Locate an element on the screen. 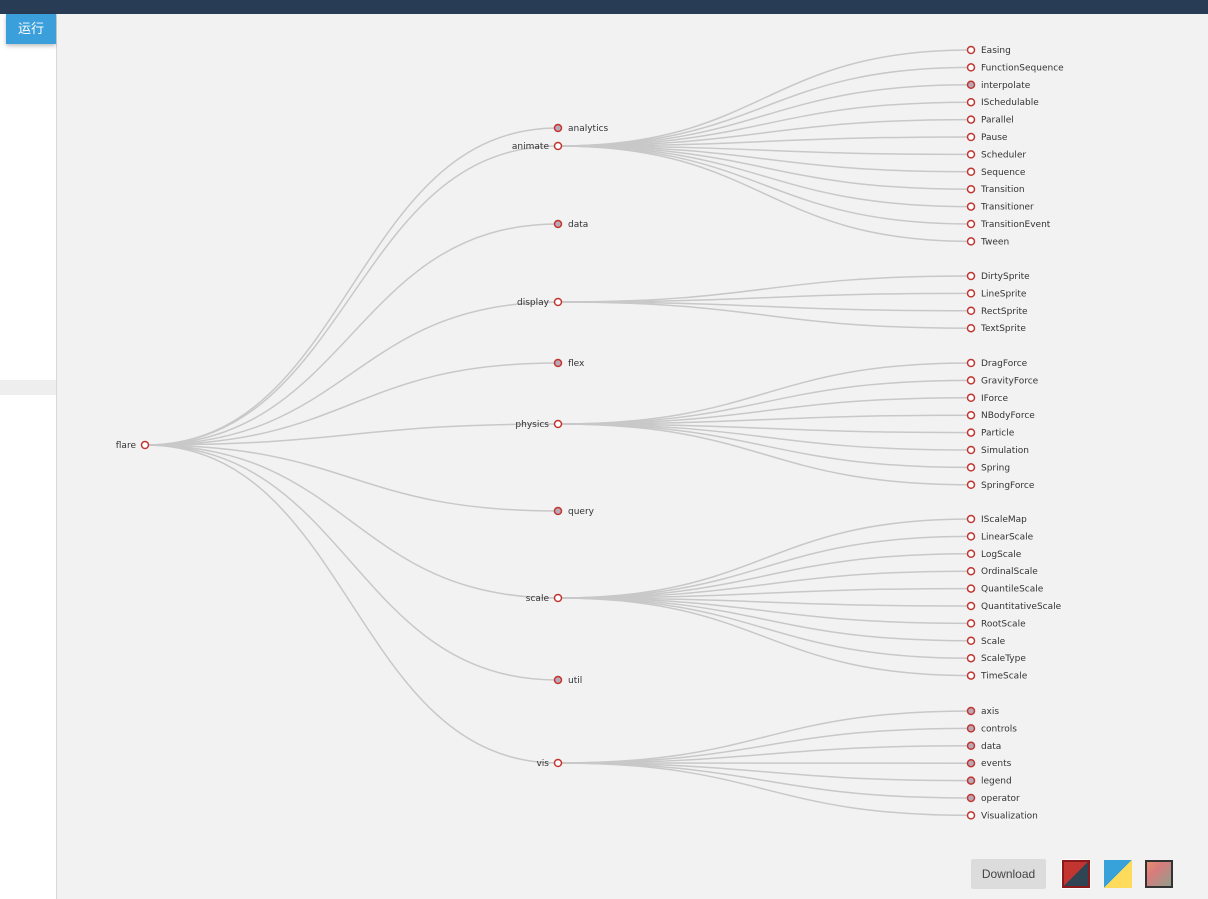 This screenshot has height=899, width=1208. group-query-node is located at coordinates (558, 511).